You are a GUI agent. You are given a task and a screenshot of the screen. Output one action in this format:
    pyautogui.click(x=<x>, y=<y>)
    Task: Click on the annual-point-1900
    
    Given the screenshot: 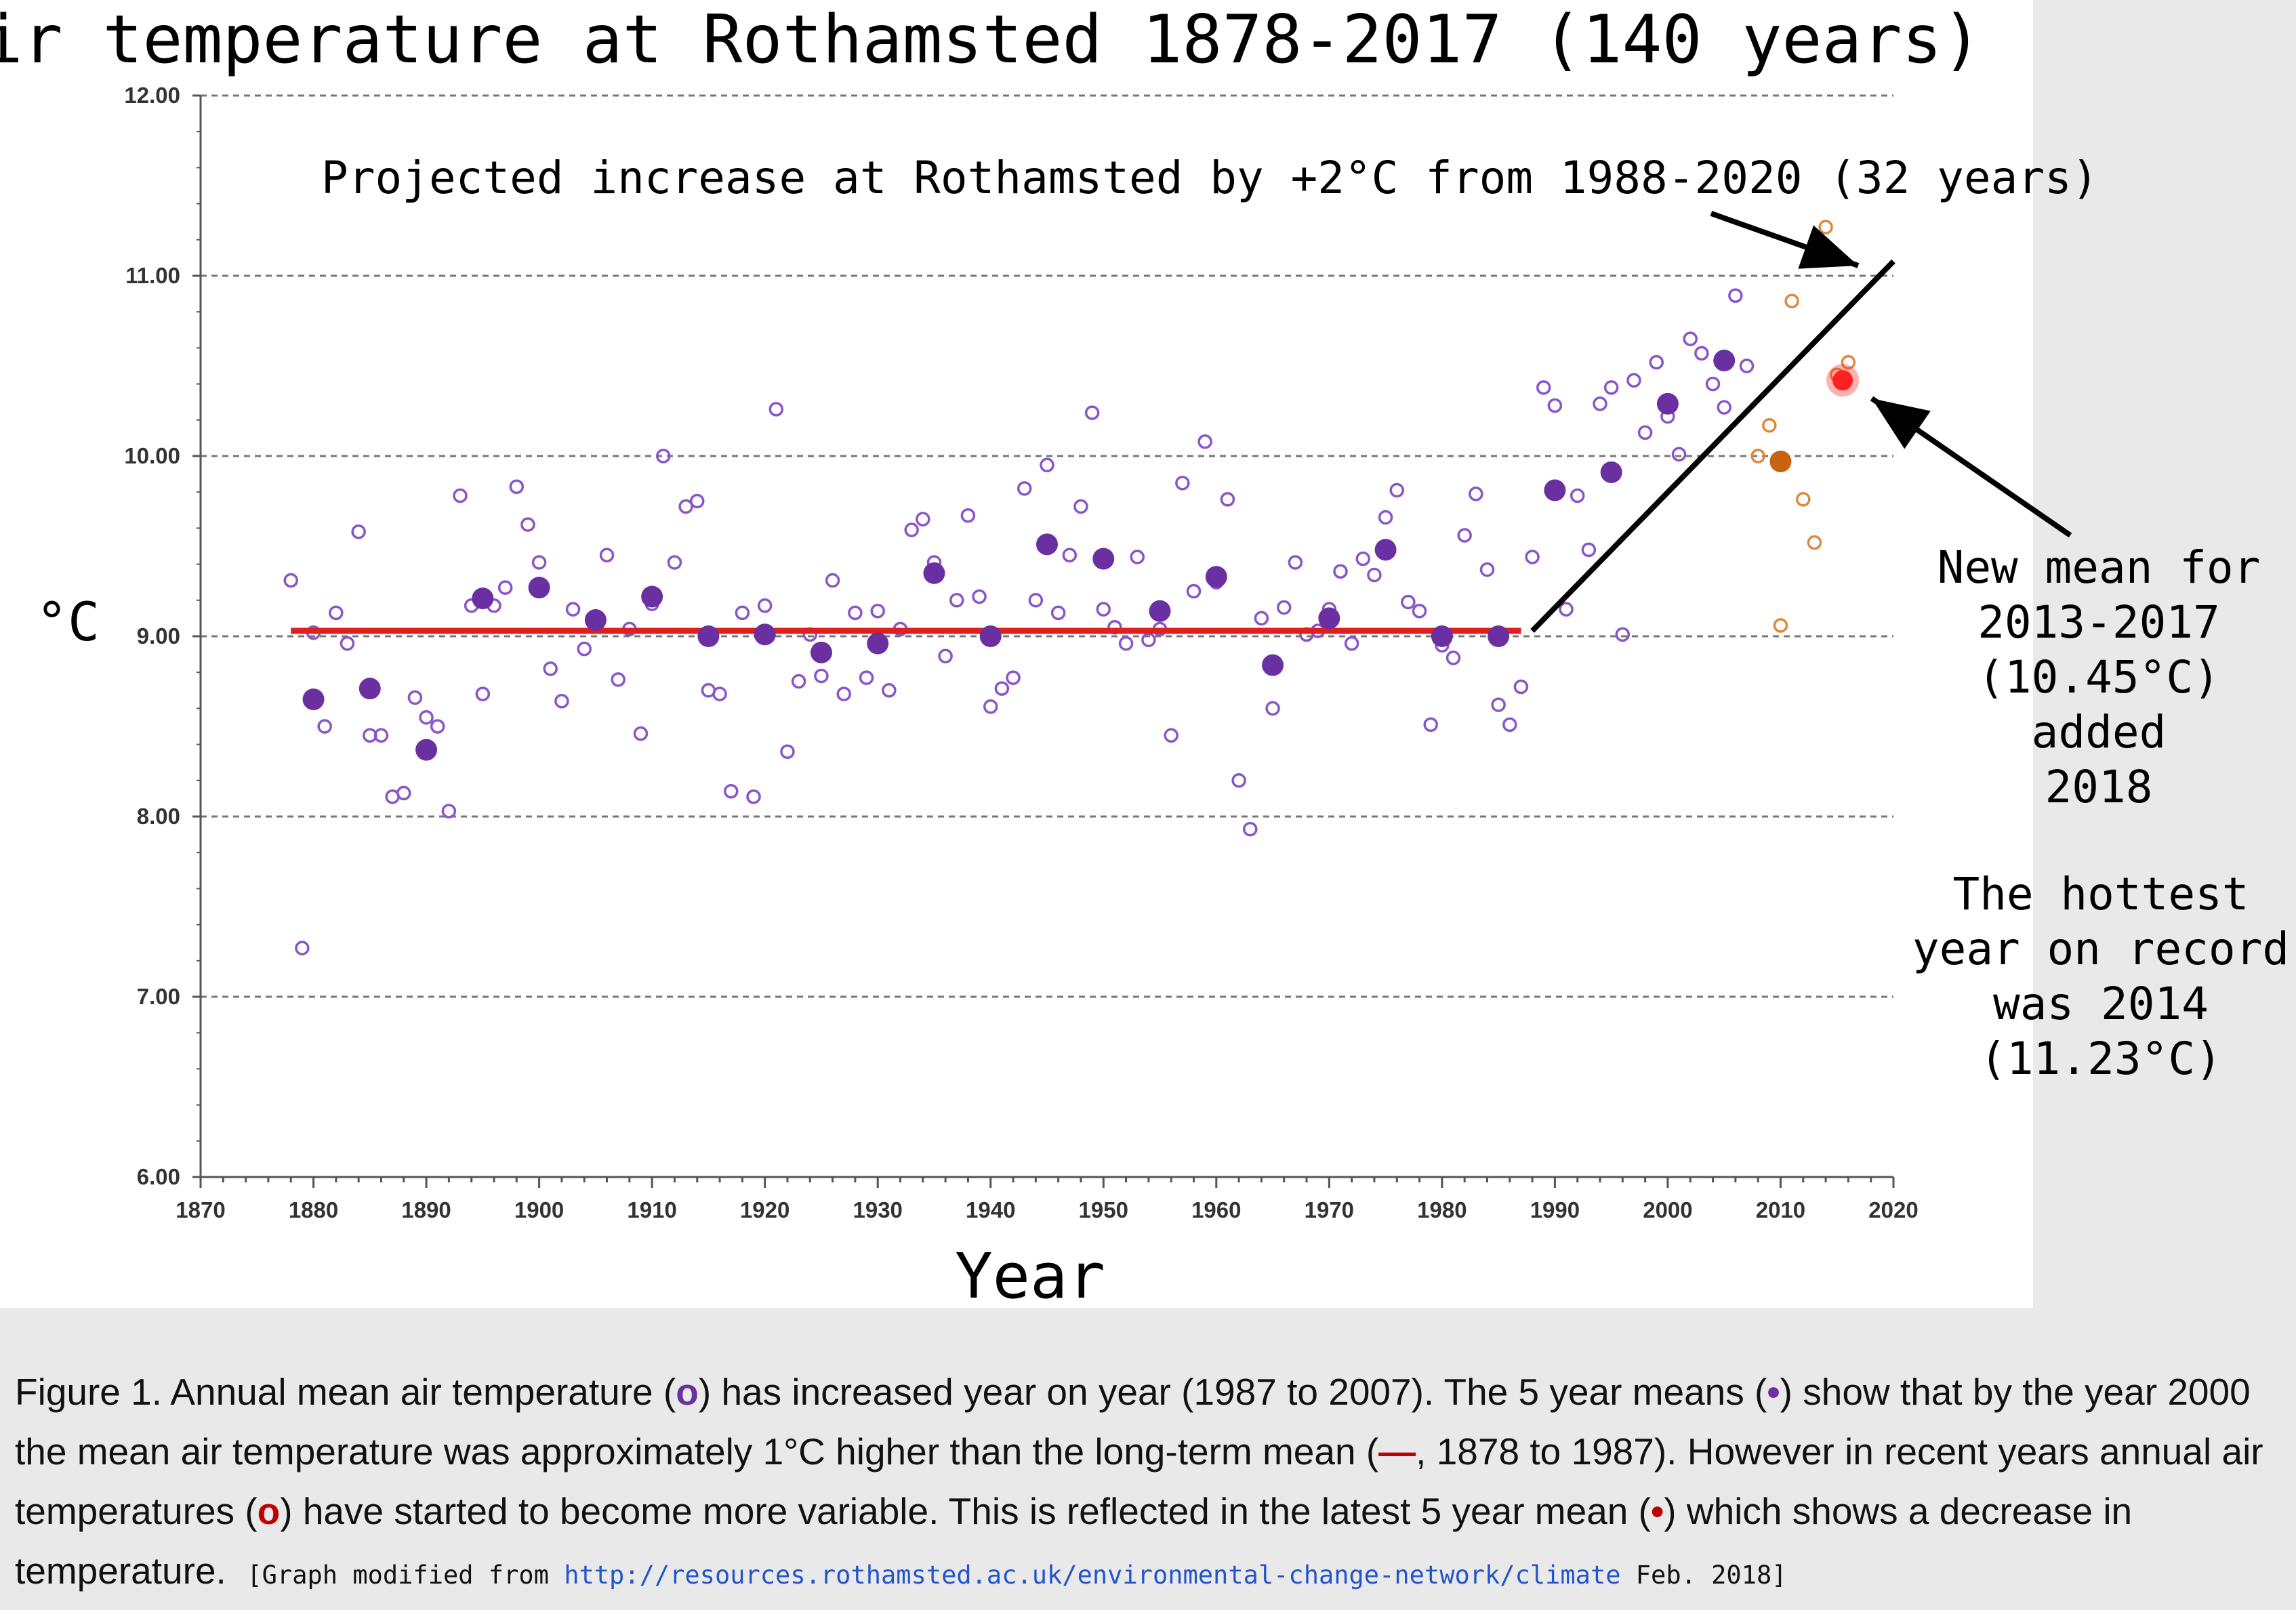 What is the action you would take?
    pyautogui.click(x=539, y=563)
    